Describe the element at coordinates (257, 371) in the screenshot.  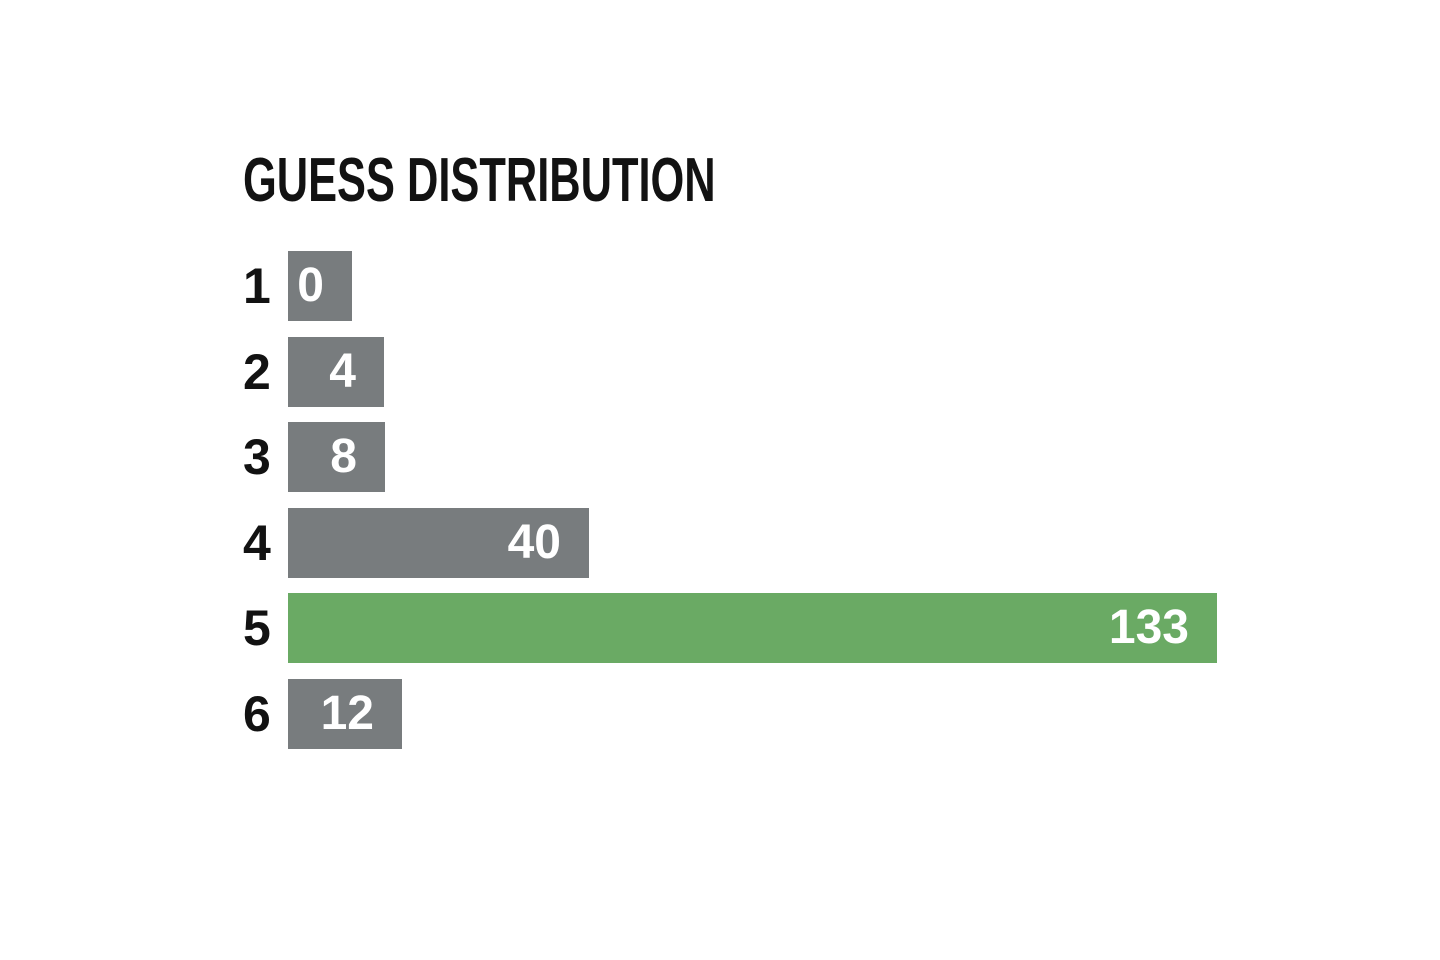
I see `guess-number-label: 2` at that location.